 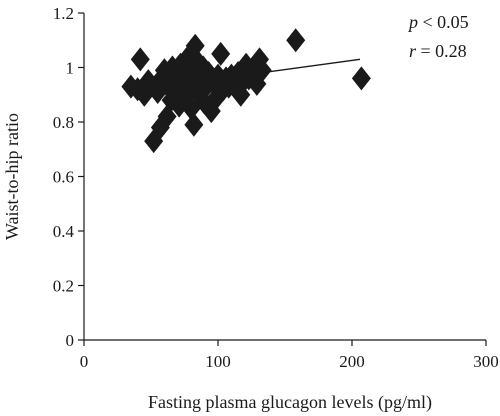 I want to click on y-tick-label: 0.4, so click(x=64, y=231).